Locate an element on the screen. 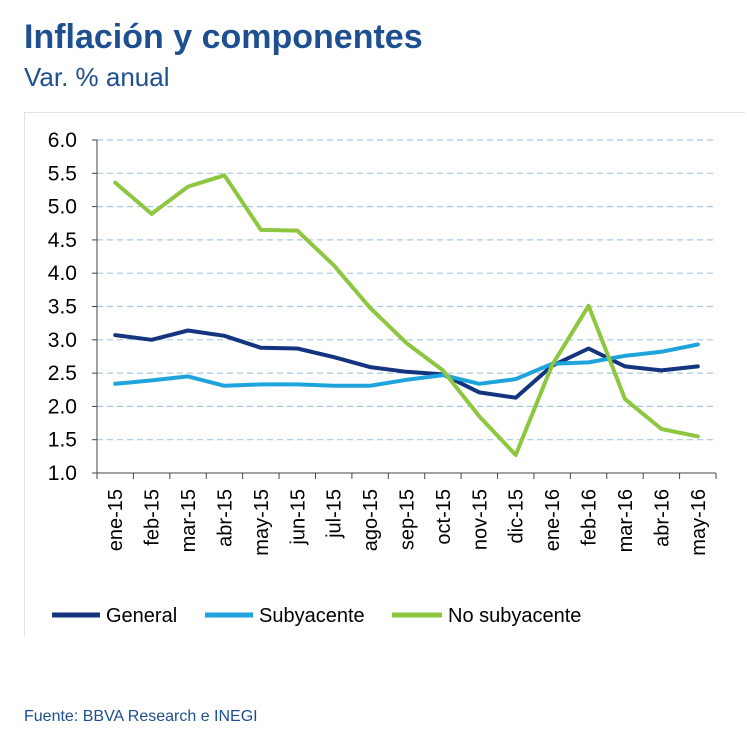 The width and height of the screenshot is (747, 729). chart-title: Inflación y componentes is located at coordinates (223, 37).